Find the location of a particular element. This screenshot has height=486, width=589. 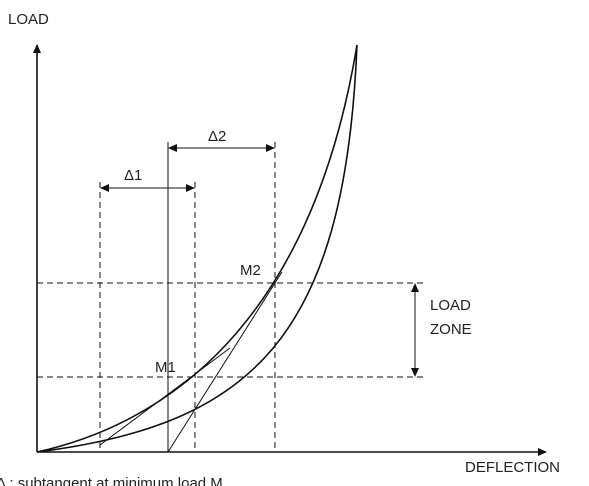

m2-label: M2 is located at coordinates (250, 270).